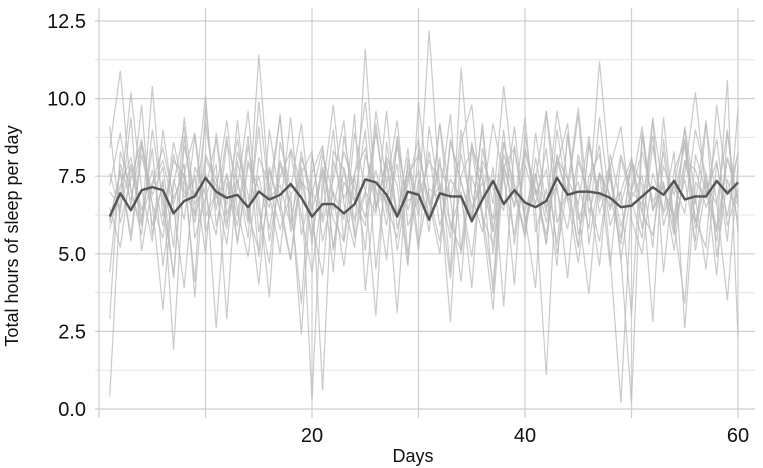 The height and width of the screenshot is (468, 763). Describe the element at coordinates (423, 199) in the screenshot. I see `mean-series-line` at that location.